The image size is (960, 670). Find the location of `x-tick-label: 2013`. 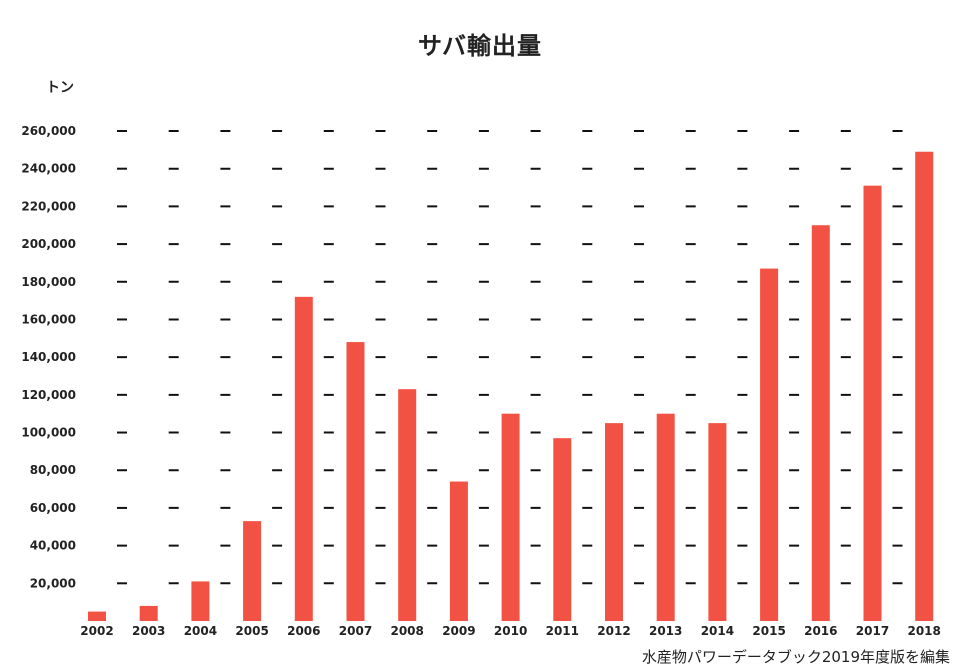

x-tick-label: 2013 is located at coordinates (665, 631).